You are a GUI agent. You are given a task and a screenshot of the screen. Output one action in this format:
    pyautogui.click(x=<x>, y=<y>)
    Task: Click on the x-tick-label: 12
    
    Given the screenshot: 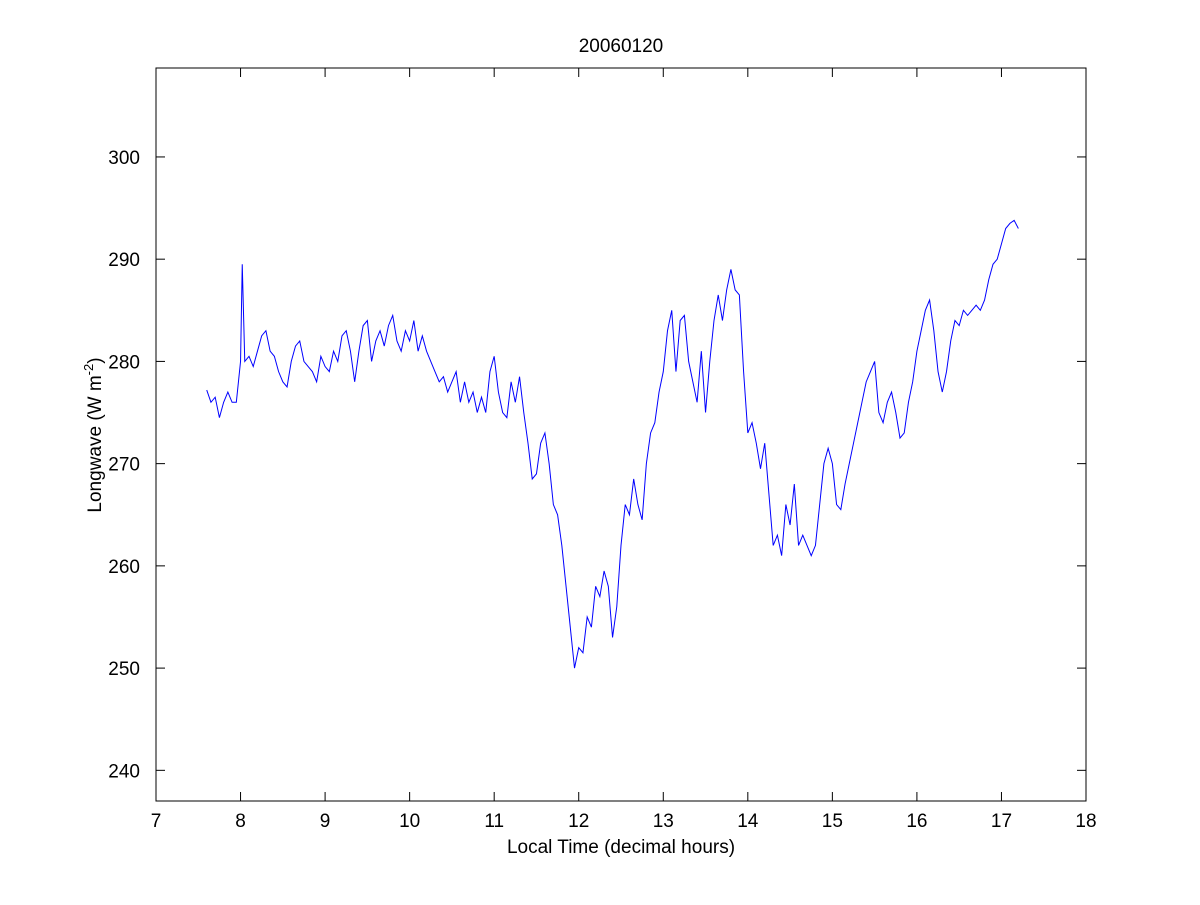 What is the action you would take?
    pyautogui.click(x=578, y=821)
    